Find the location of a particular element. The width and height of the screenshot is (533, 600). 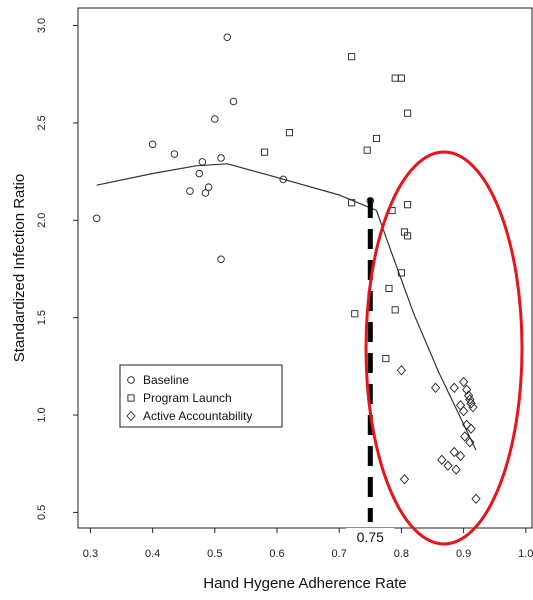

x-tick-label: 1.0 is located at coordinates (525, 554).